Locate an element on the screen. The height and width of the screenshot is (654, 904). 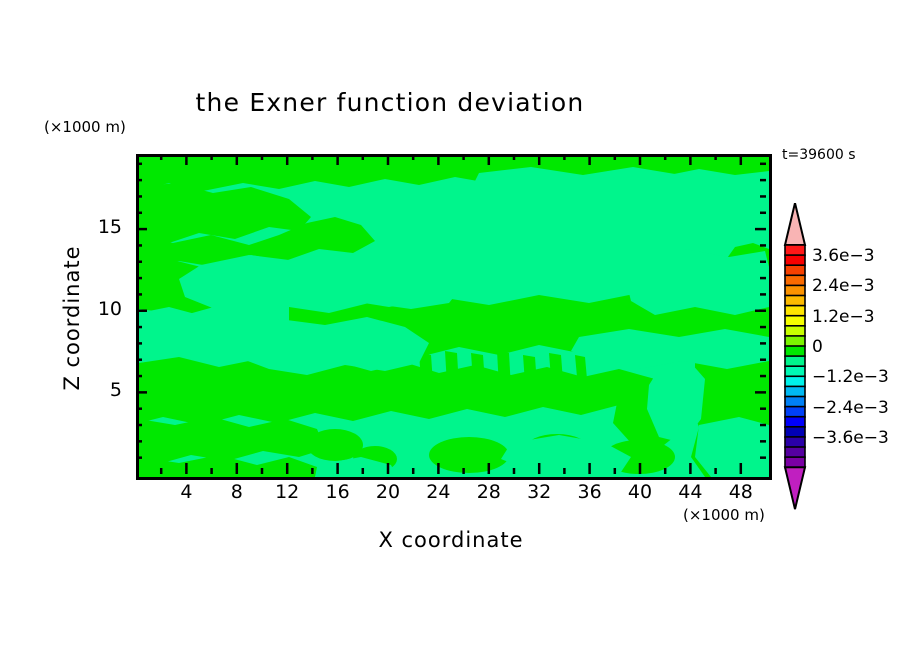
x-tick-label: 4 is located at coordinates (186, 492).